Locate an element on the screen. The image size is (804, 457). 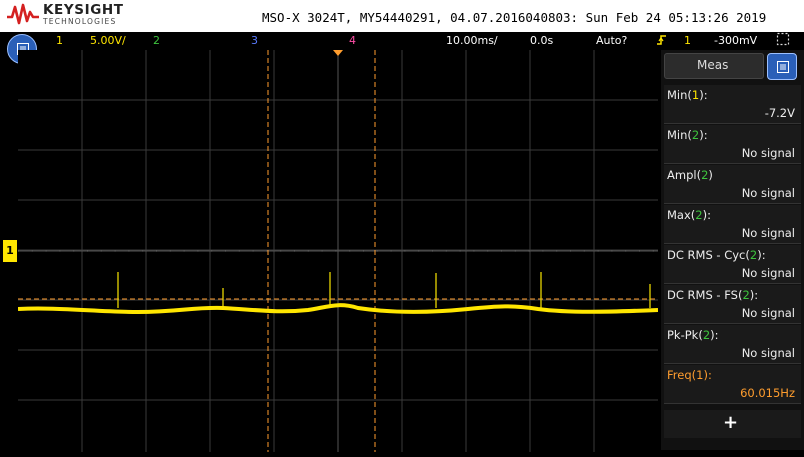
measurement-item: DC RMS - FS(2): No signal is located at coordinates (732, 304).